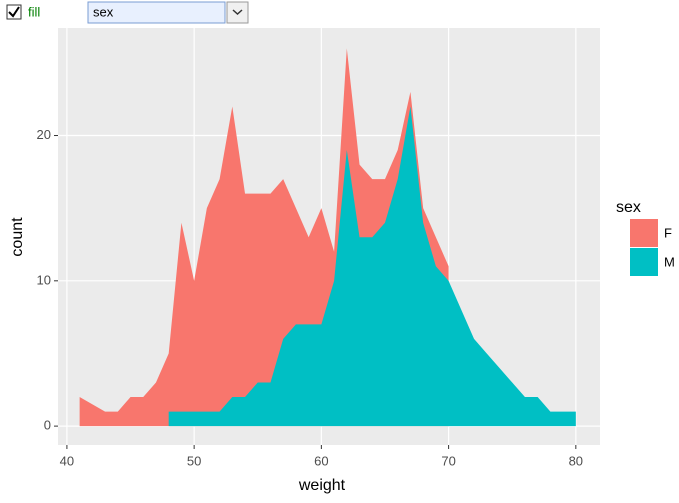 This screenshot has height=503, width=679. Describe the element at coordinates (448, 460) in the screenshot. I see `x-tick-label: 70` at that location.